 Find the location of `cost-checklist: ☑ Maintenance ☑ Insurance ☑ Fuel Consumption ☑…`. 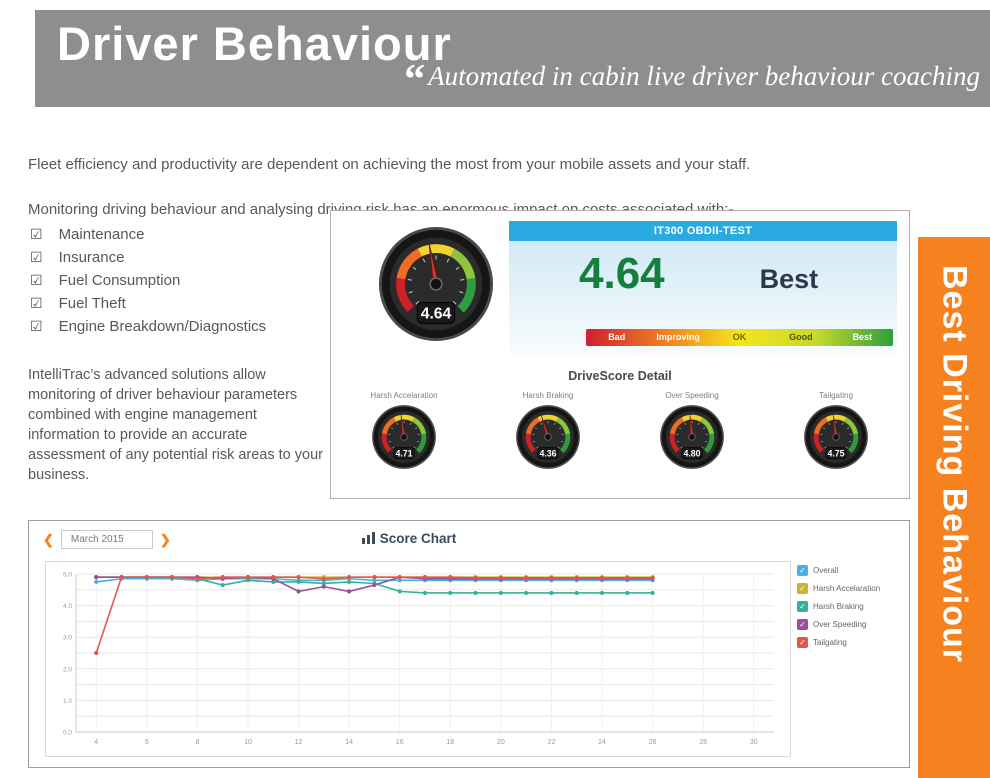

cost-checklist: ☑ Maintenance ☑ Insurance ☑ Fuel Consumption ☑… is located at coordinates (148, 283).